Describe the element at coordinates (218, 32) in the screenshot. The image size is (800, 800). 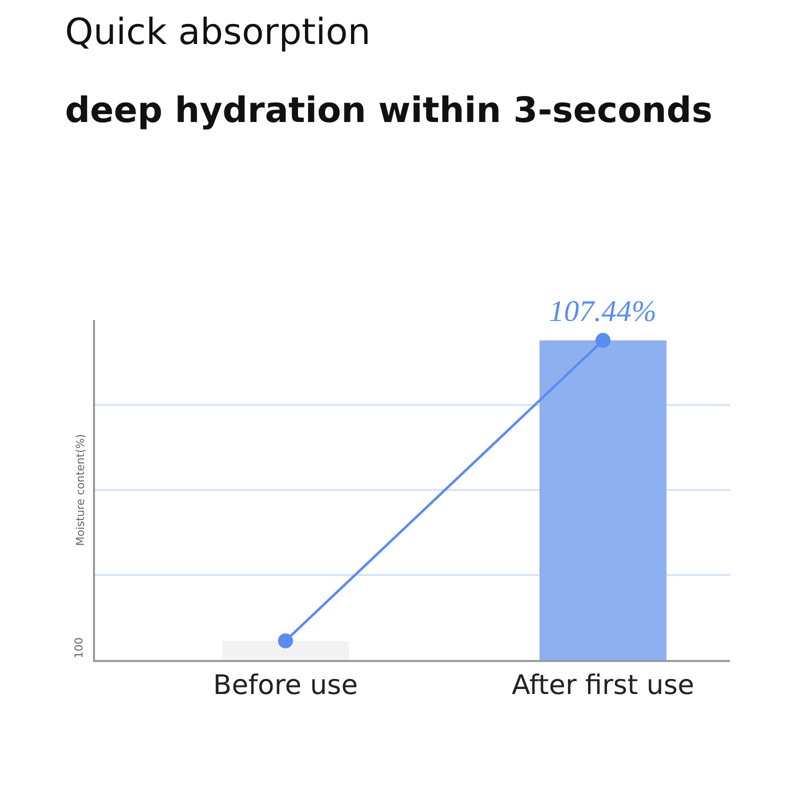
I see `chart-title: Quick absorption` at that location.